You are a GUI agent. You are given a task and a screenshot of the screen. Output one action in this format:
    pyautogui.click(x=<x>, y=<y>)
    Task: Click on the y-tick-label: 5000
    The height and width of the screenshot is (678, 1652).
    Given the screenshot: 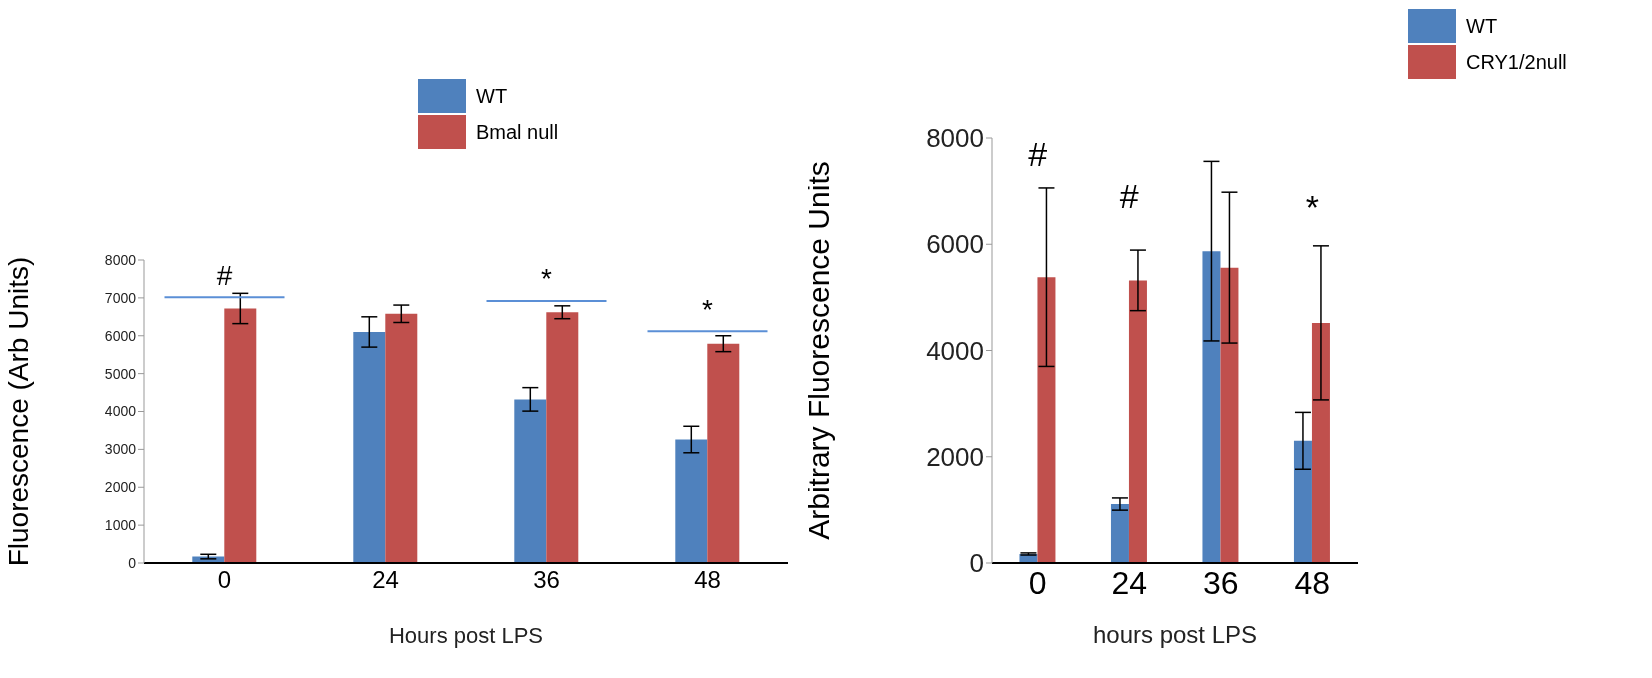 What is the action you would take?
    pyautogui.click(x=120, y=373)
    